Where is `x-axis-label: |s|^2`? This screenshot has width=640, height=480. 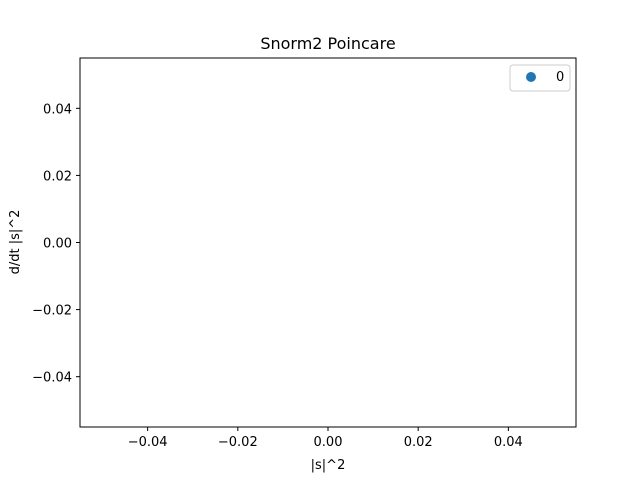 x-axis-label: |s|^2 is located at coordinates (328, 465).